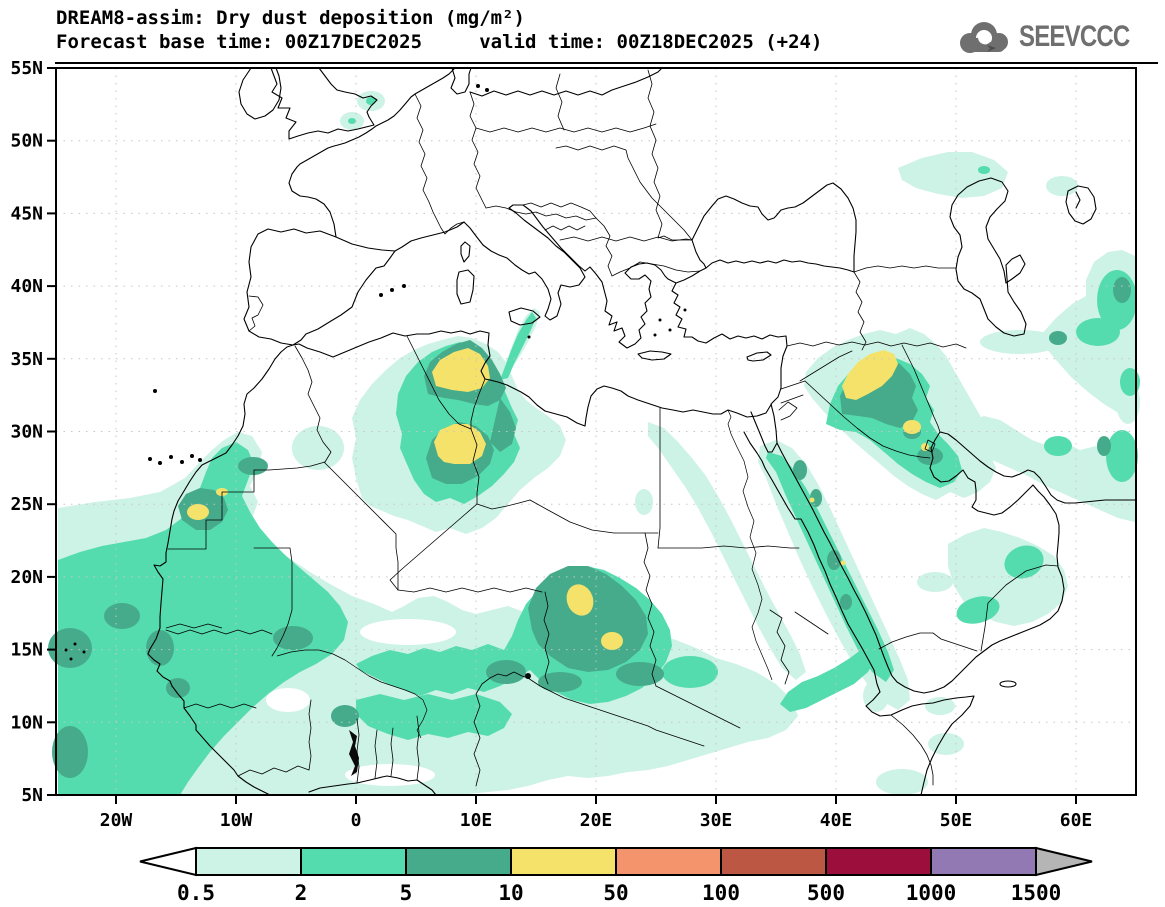 The width and height of the screenshot is (1165, 907). What do you see at coordinates (196, 893) in the screenshot?
I see `colorbar-level-label: 0.5` at bounding box center [196, 893].